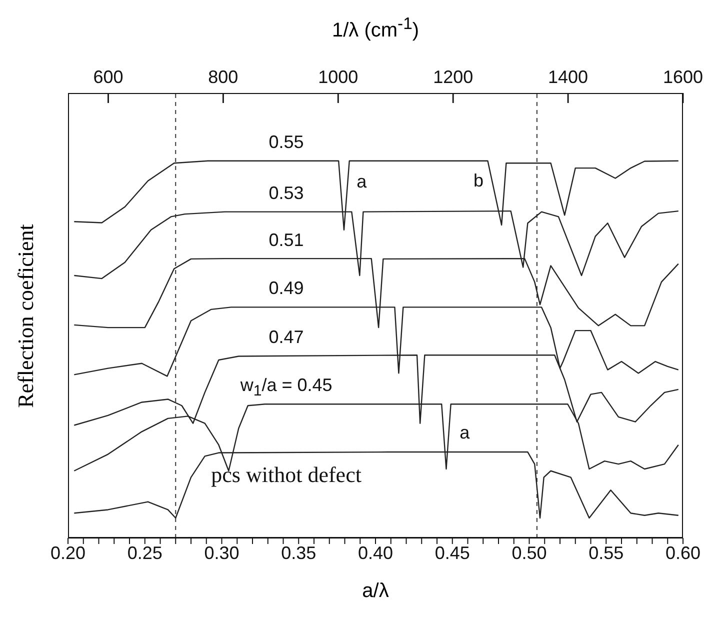  What do you see at coordinates (286, 475) in the screenshot?
I see `series-label: pcs withot defect` at bounding box center [286, 475].